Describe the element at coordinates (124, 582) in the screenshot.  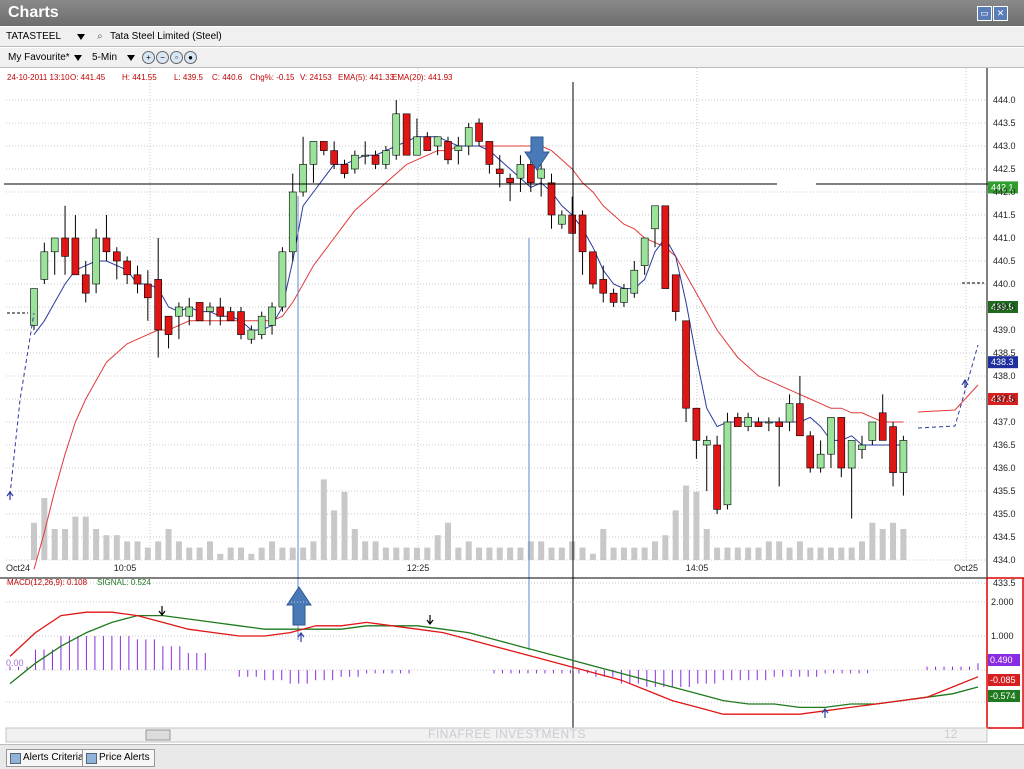
I see `signal-value: SIGNAL: 0.524` at that location.